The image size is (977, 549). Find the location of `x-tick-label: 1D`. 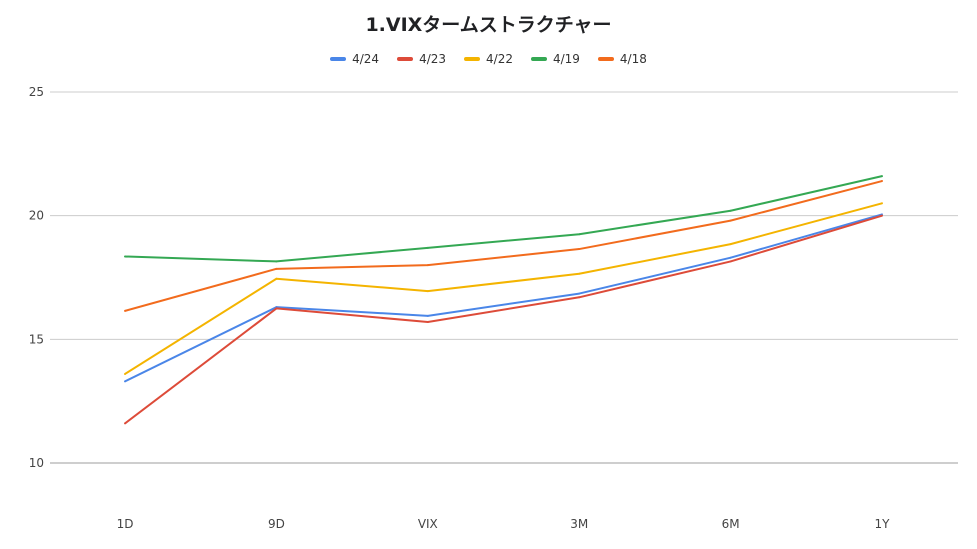

x-tick-label: 1D is located at coordinates (125, 524).